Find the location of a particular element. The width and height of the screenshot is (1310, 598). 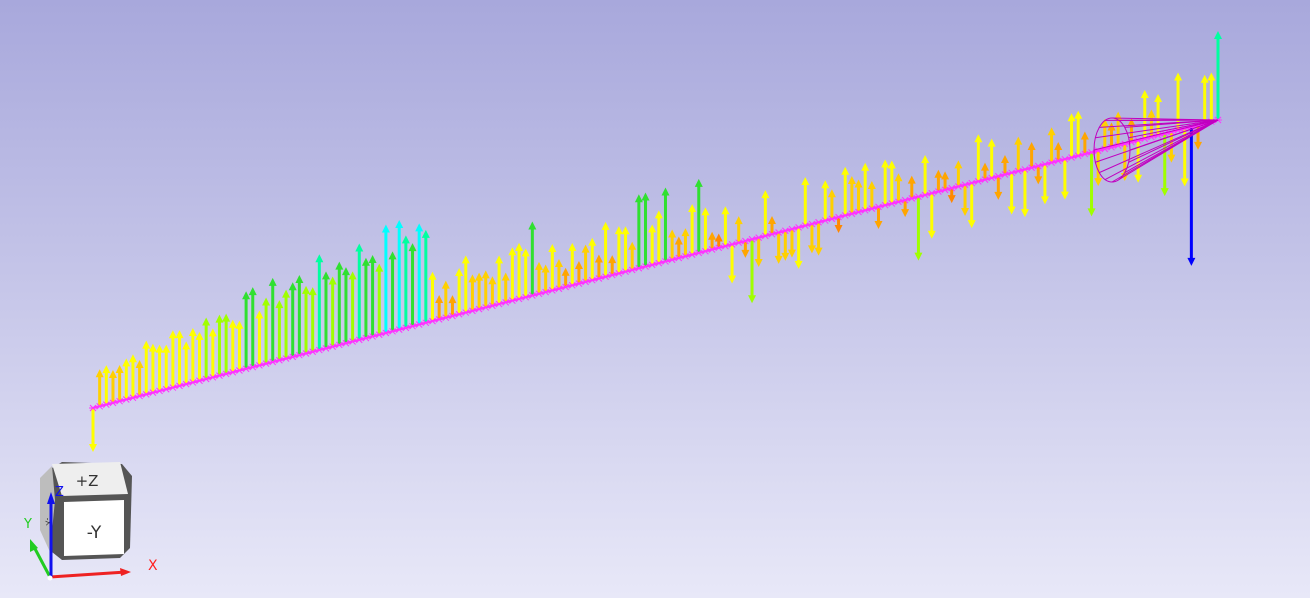

cube-front-label: -Y is located at coordinates (94, 533).